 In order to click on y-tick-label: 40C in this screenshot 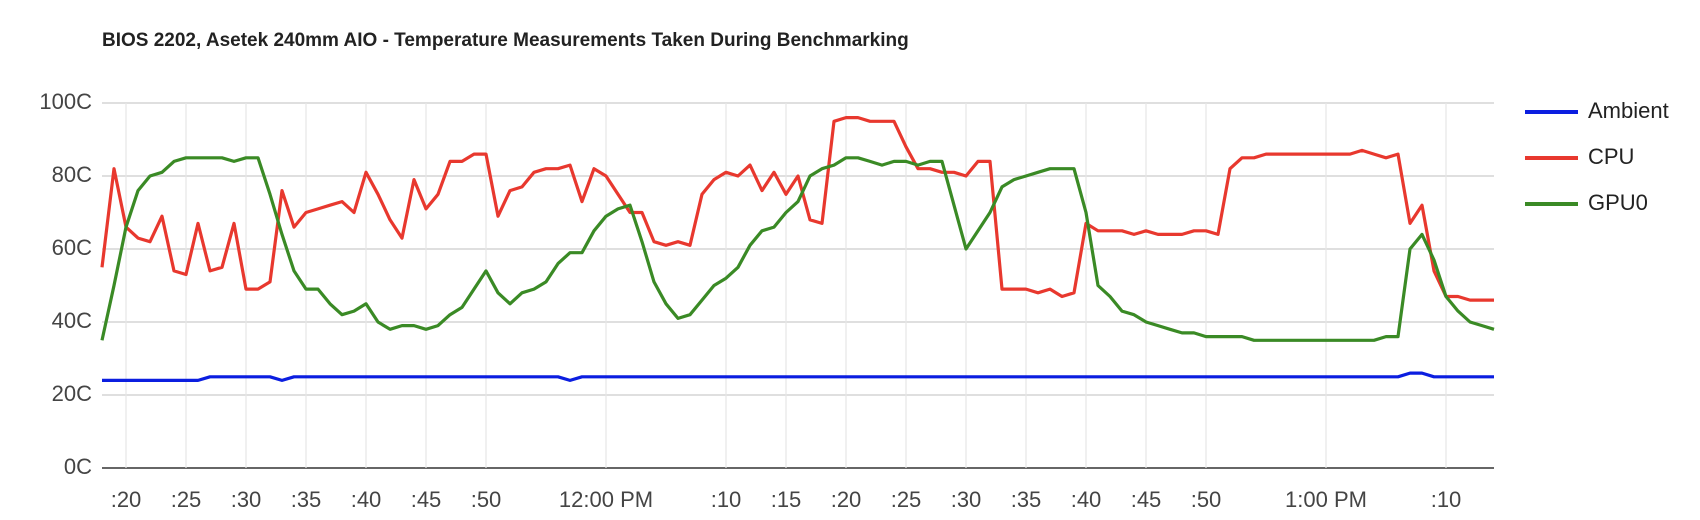, I will do `click(72, 320)`.